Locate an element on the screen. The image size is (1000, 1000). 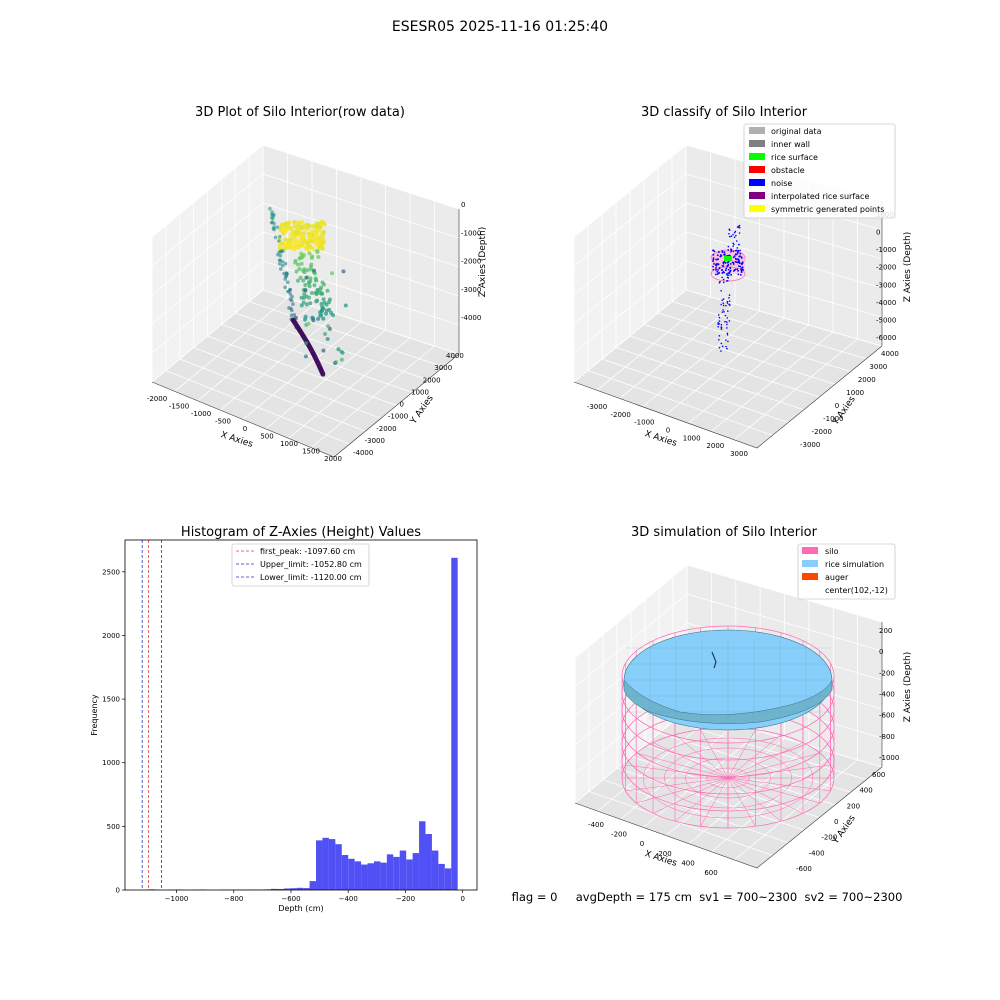
y-tick-label: 0 is located at coordinates (837, 406).